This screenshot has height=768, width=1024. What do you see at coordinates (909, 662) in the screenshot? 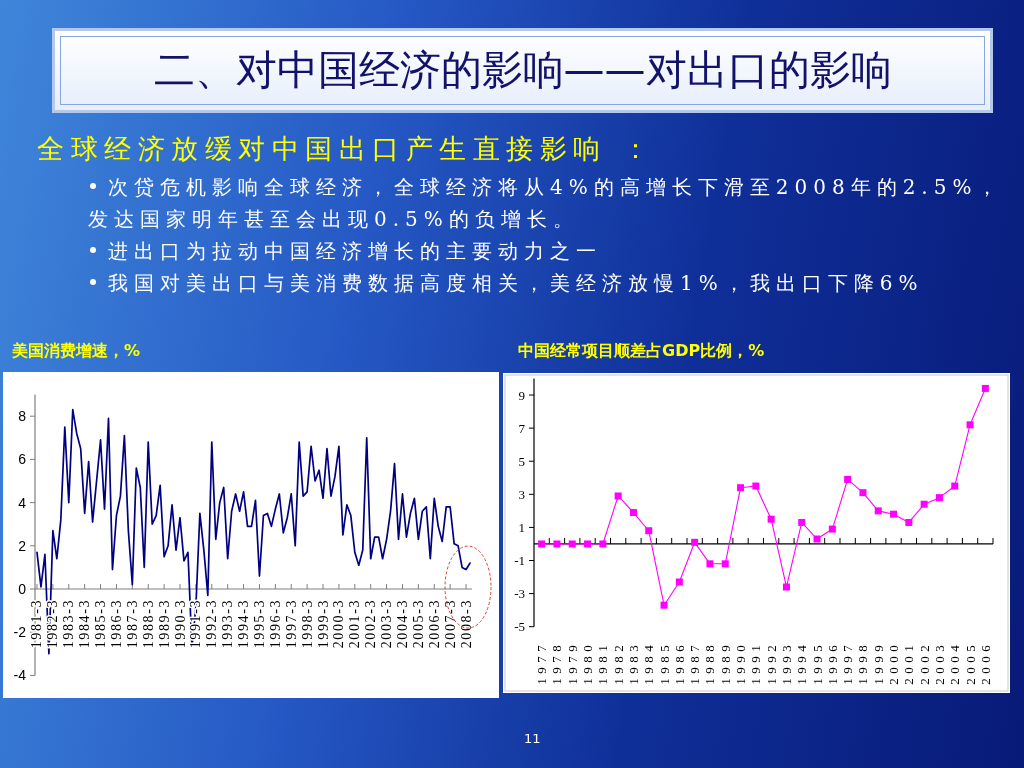
I see `x-tick-label: 2001` at bounding box center [909, 662].